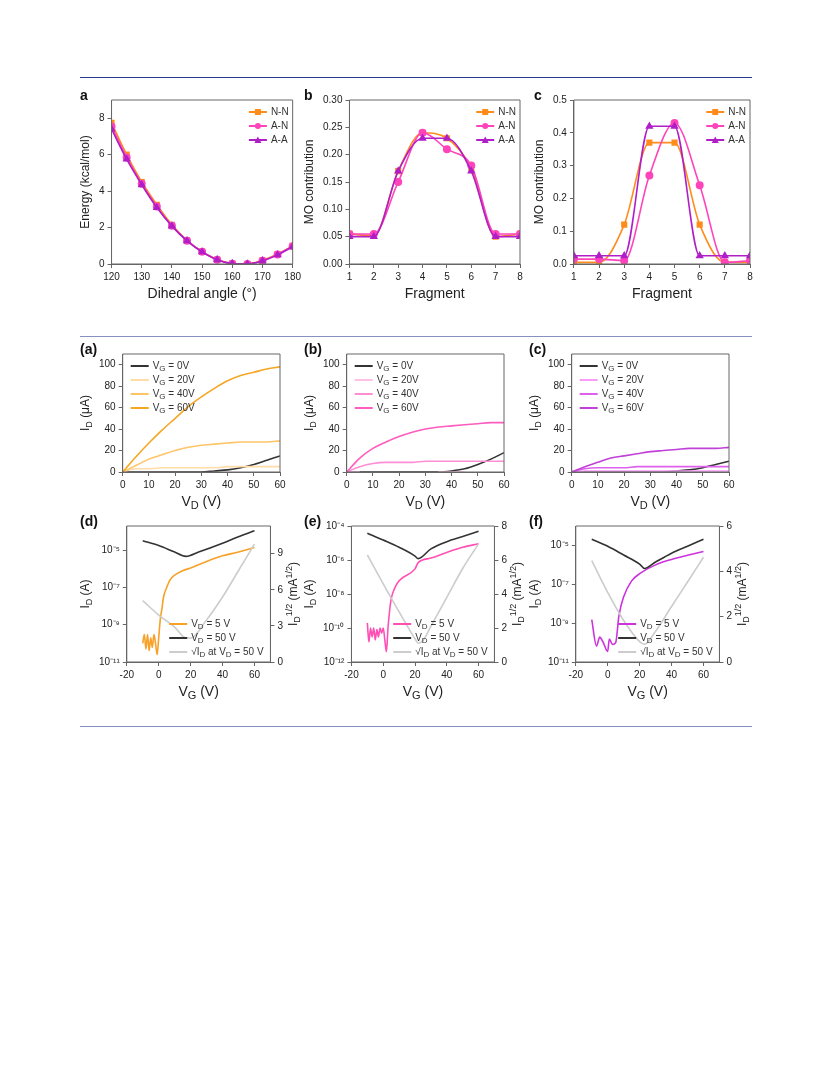 Image resolution: width=833 pixels, height=1091 pixels. I want to click on y-tick-label: 10⁻⁸, so click(335, 593).